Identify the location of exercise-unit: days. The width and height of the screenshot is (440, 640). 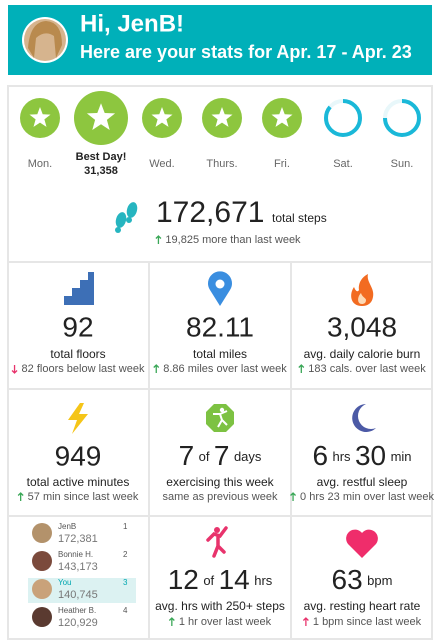
(248, 456).